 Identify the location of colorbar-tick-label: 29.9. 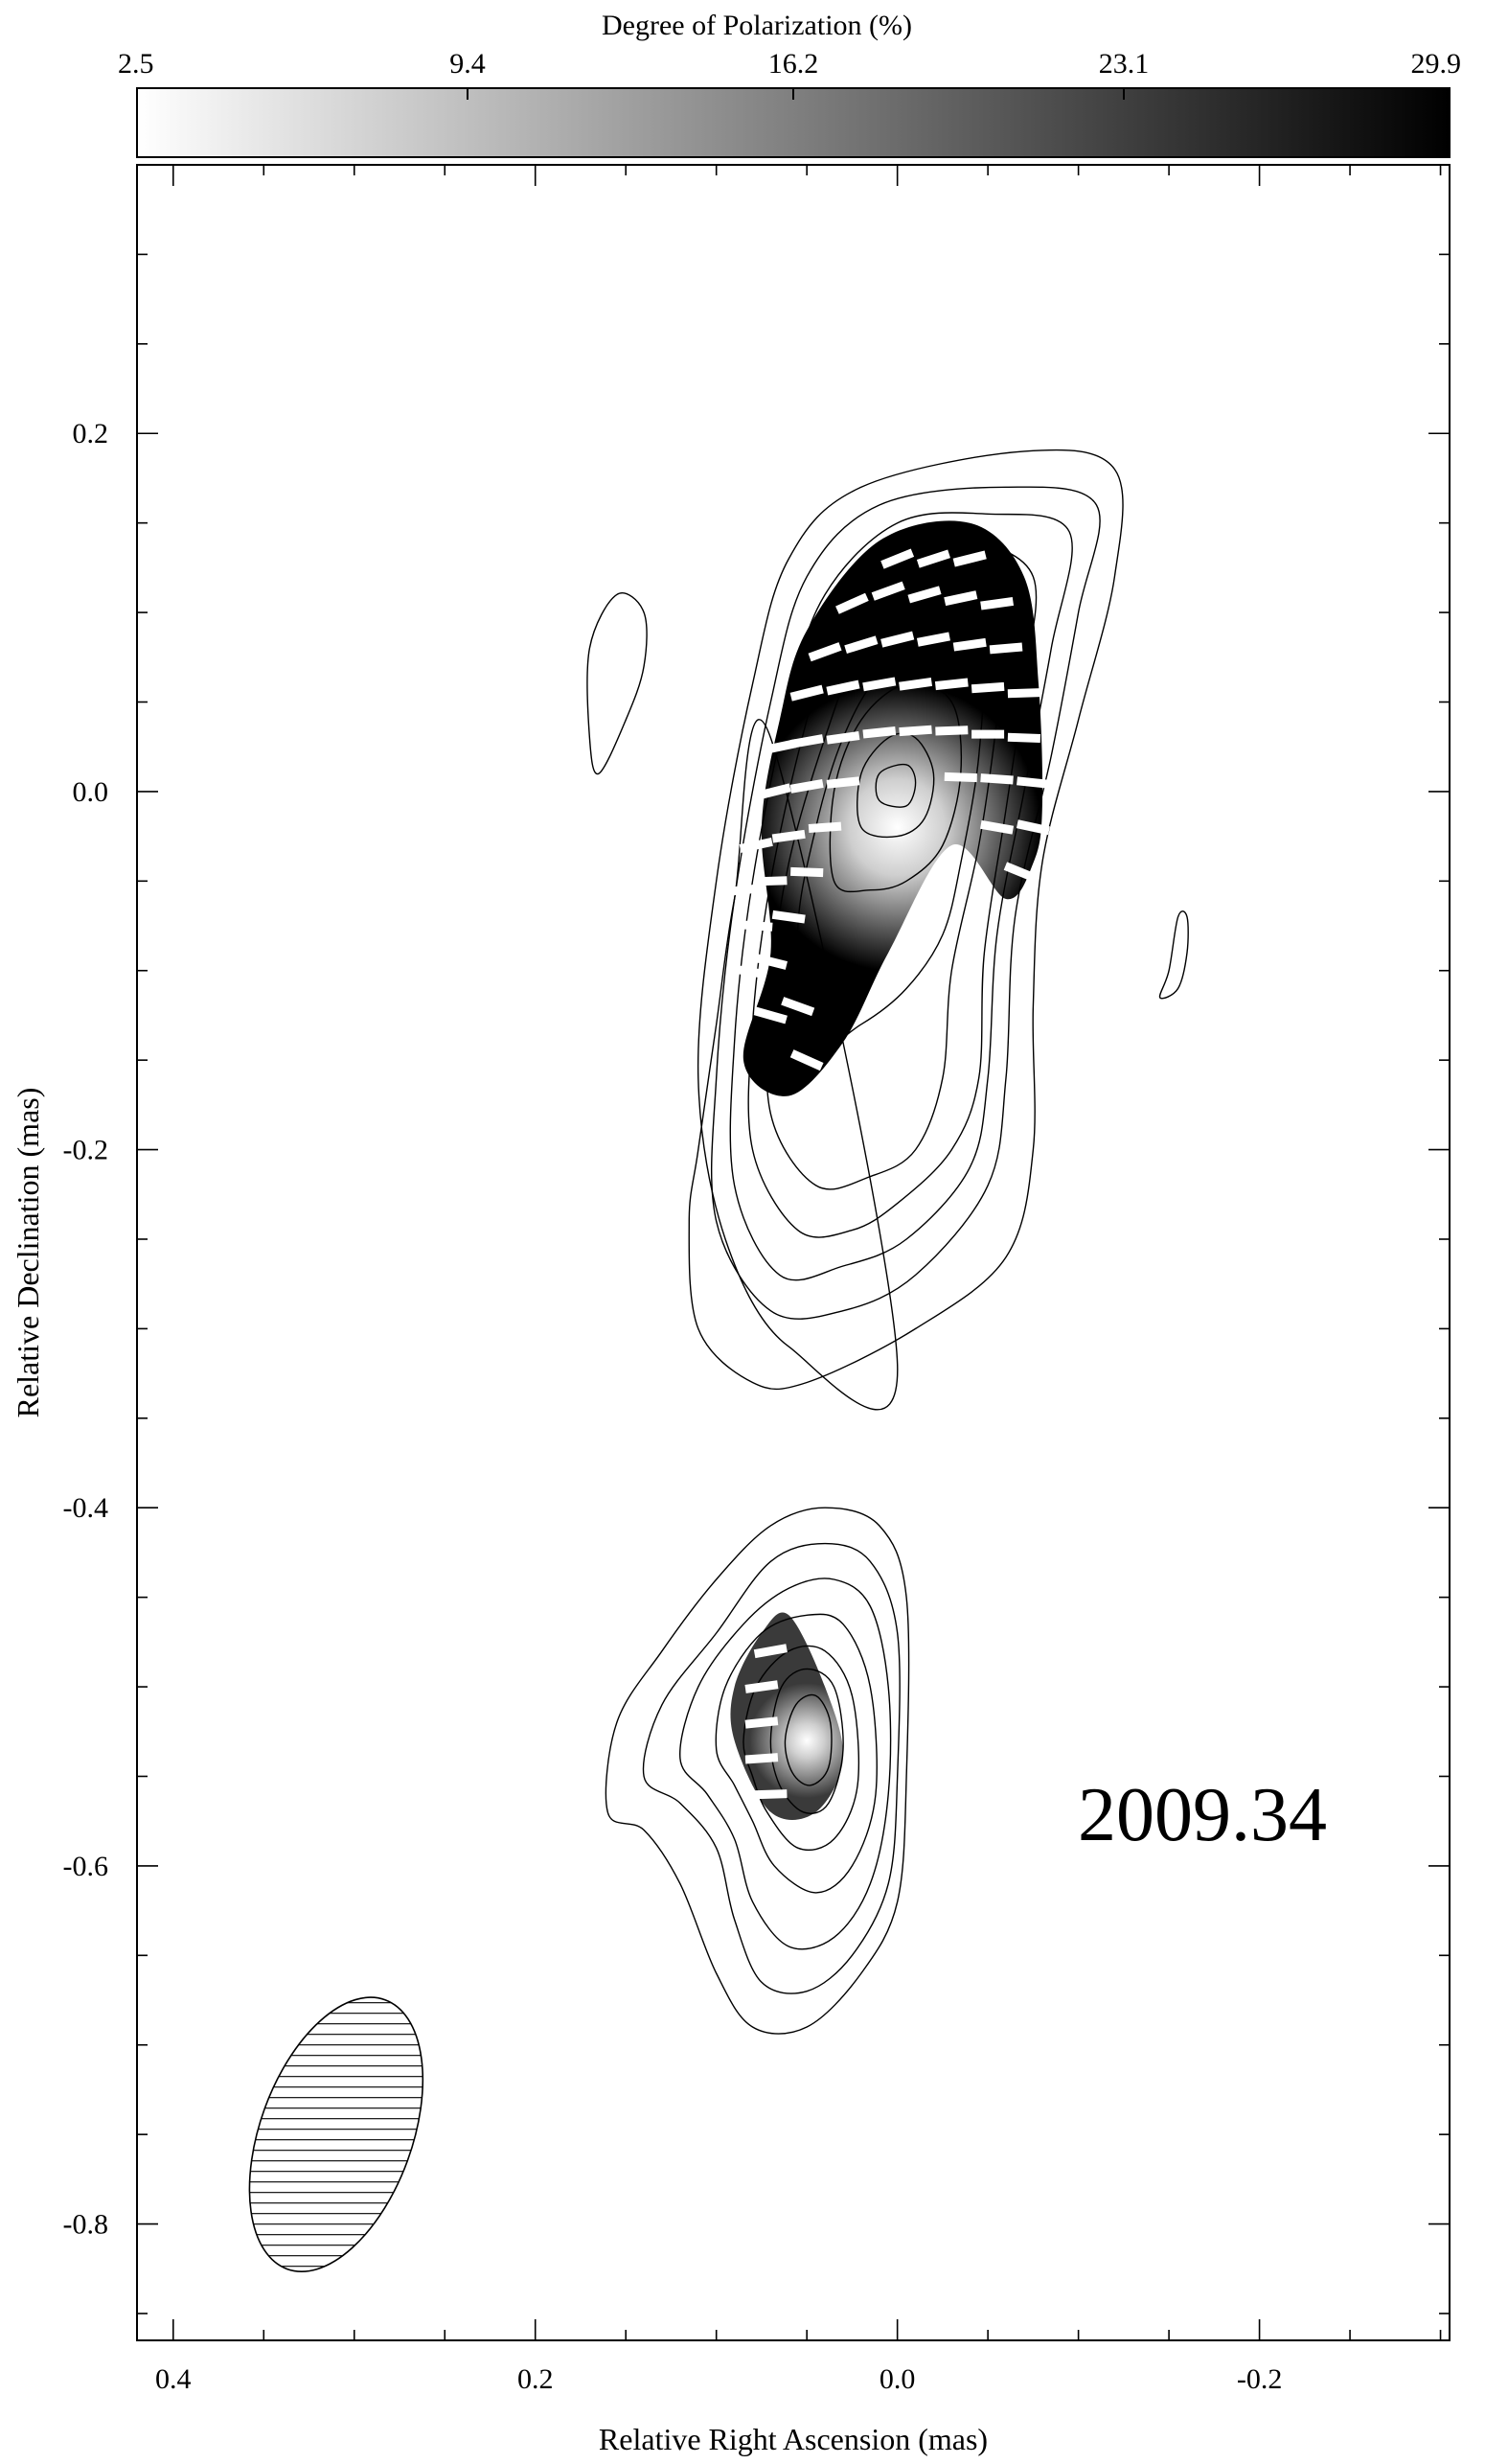
(1436, 64).